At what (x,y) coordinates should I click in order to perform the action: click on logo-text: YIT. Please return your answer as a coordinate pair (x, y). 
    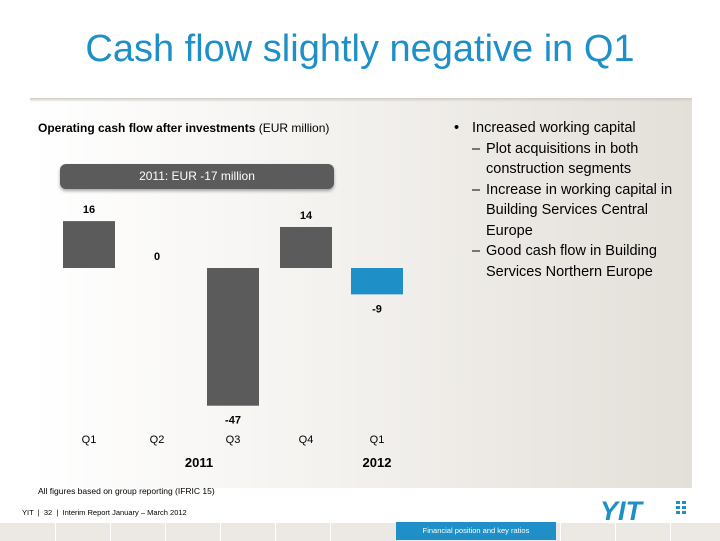
    Looking at the image, I should click on (622, 510).